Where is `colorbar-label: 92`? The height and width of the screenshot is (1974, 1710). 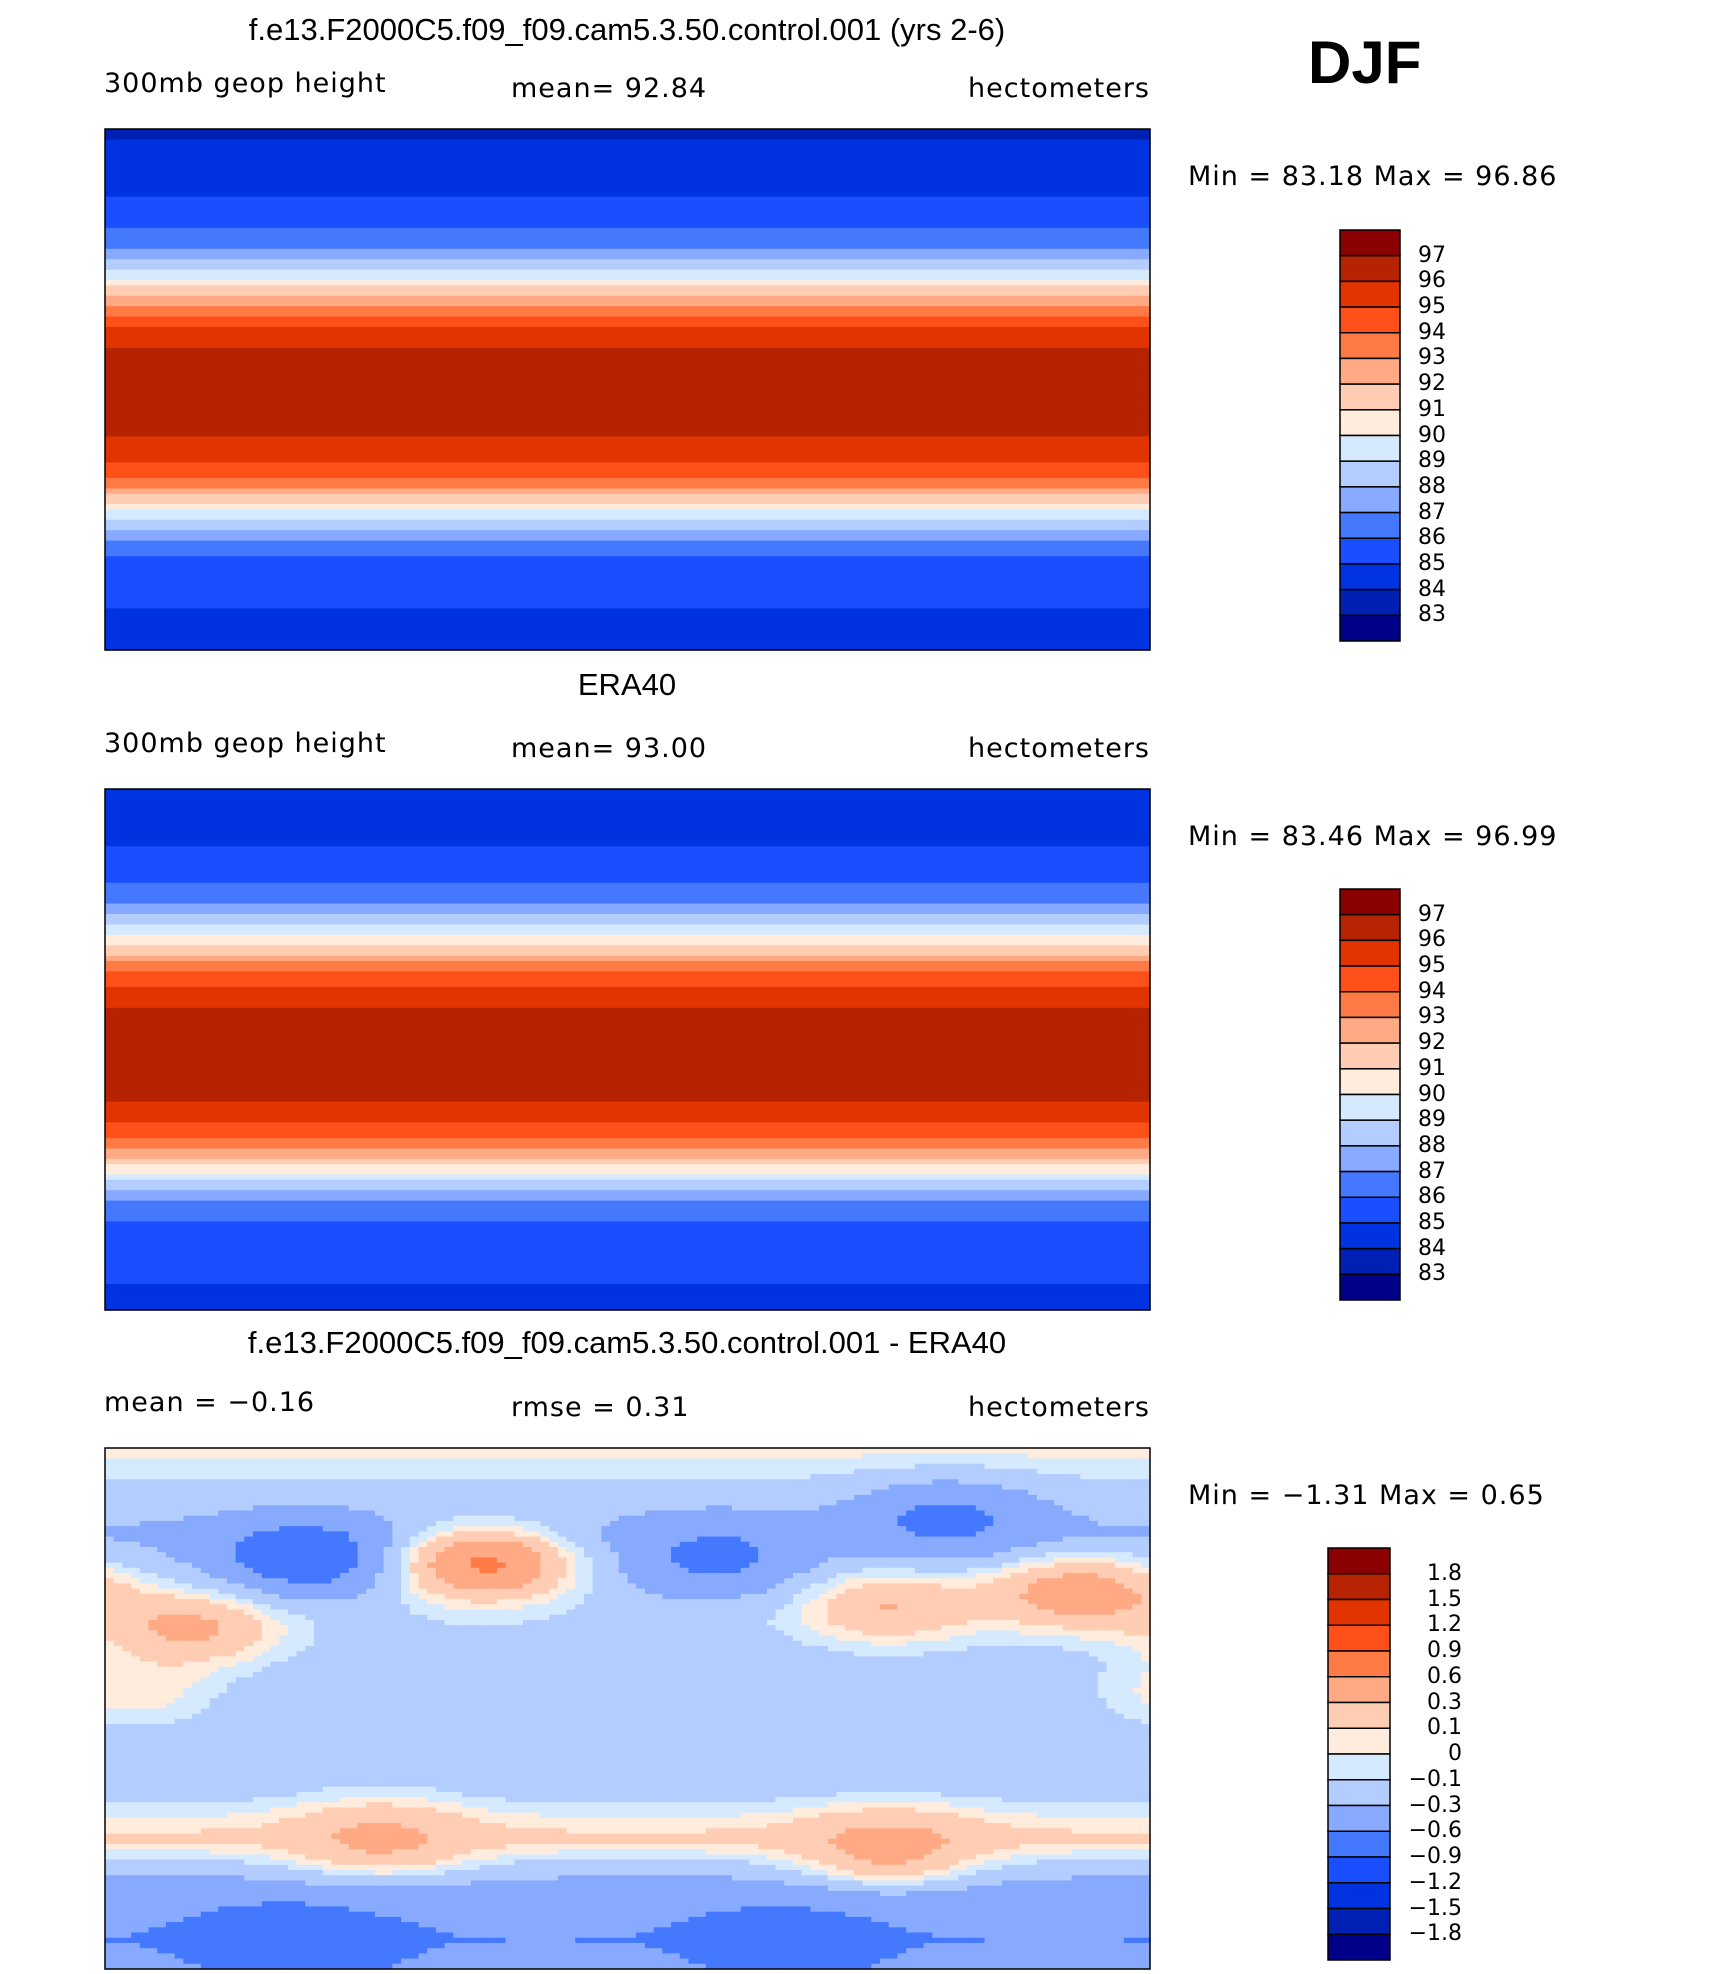
colorbar-label: 92 is located at coordinates (1432, 384).